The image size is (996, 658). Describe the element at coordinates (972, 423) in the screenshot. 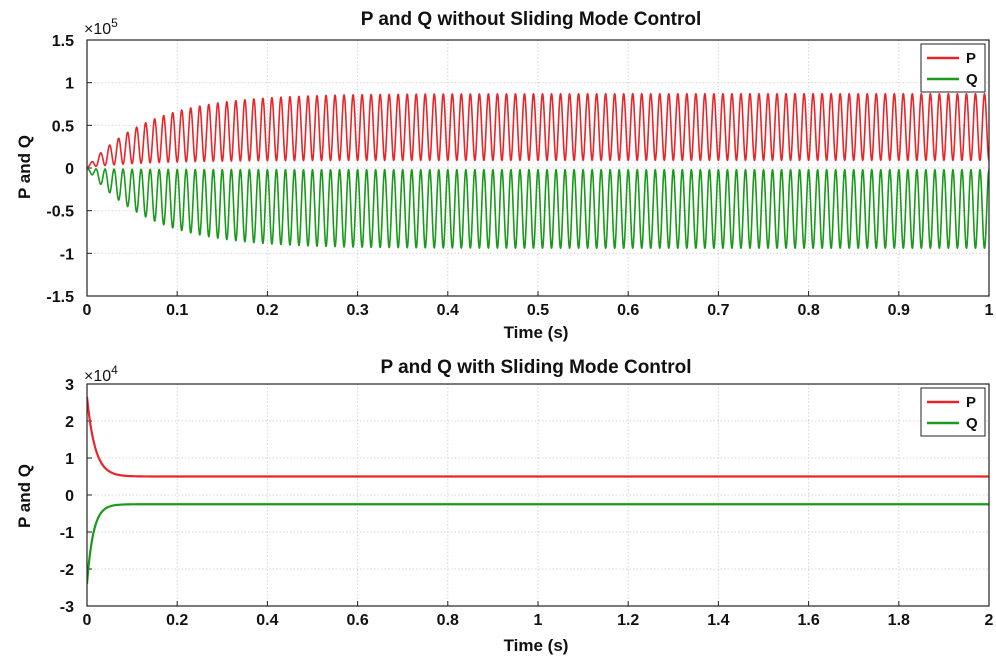

I see `bottom-legend-label-q: Q` at that location.